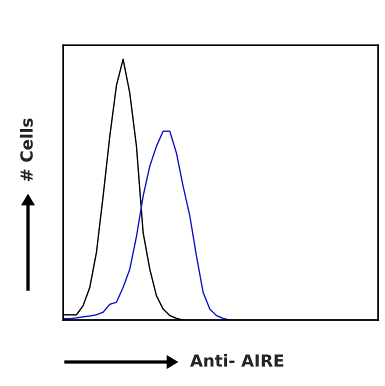 This screenshot has width=385, height=386. I want to click on y-axis-title: # Cells, so click(26, 150).